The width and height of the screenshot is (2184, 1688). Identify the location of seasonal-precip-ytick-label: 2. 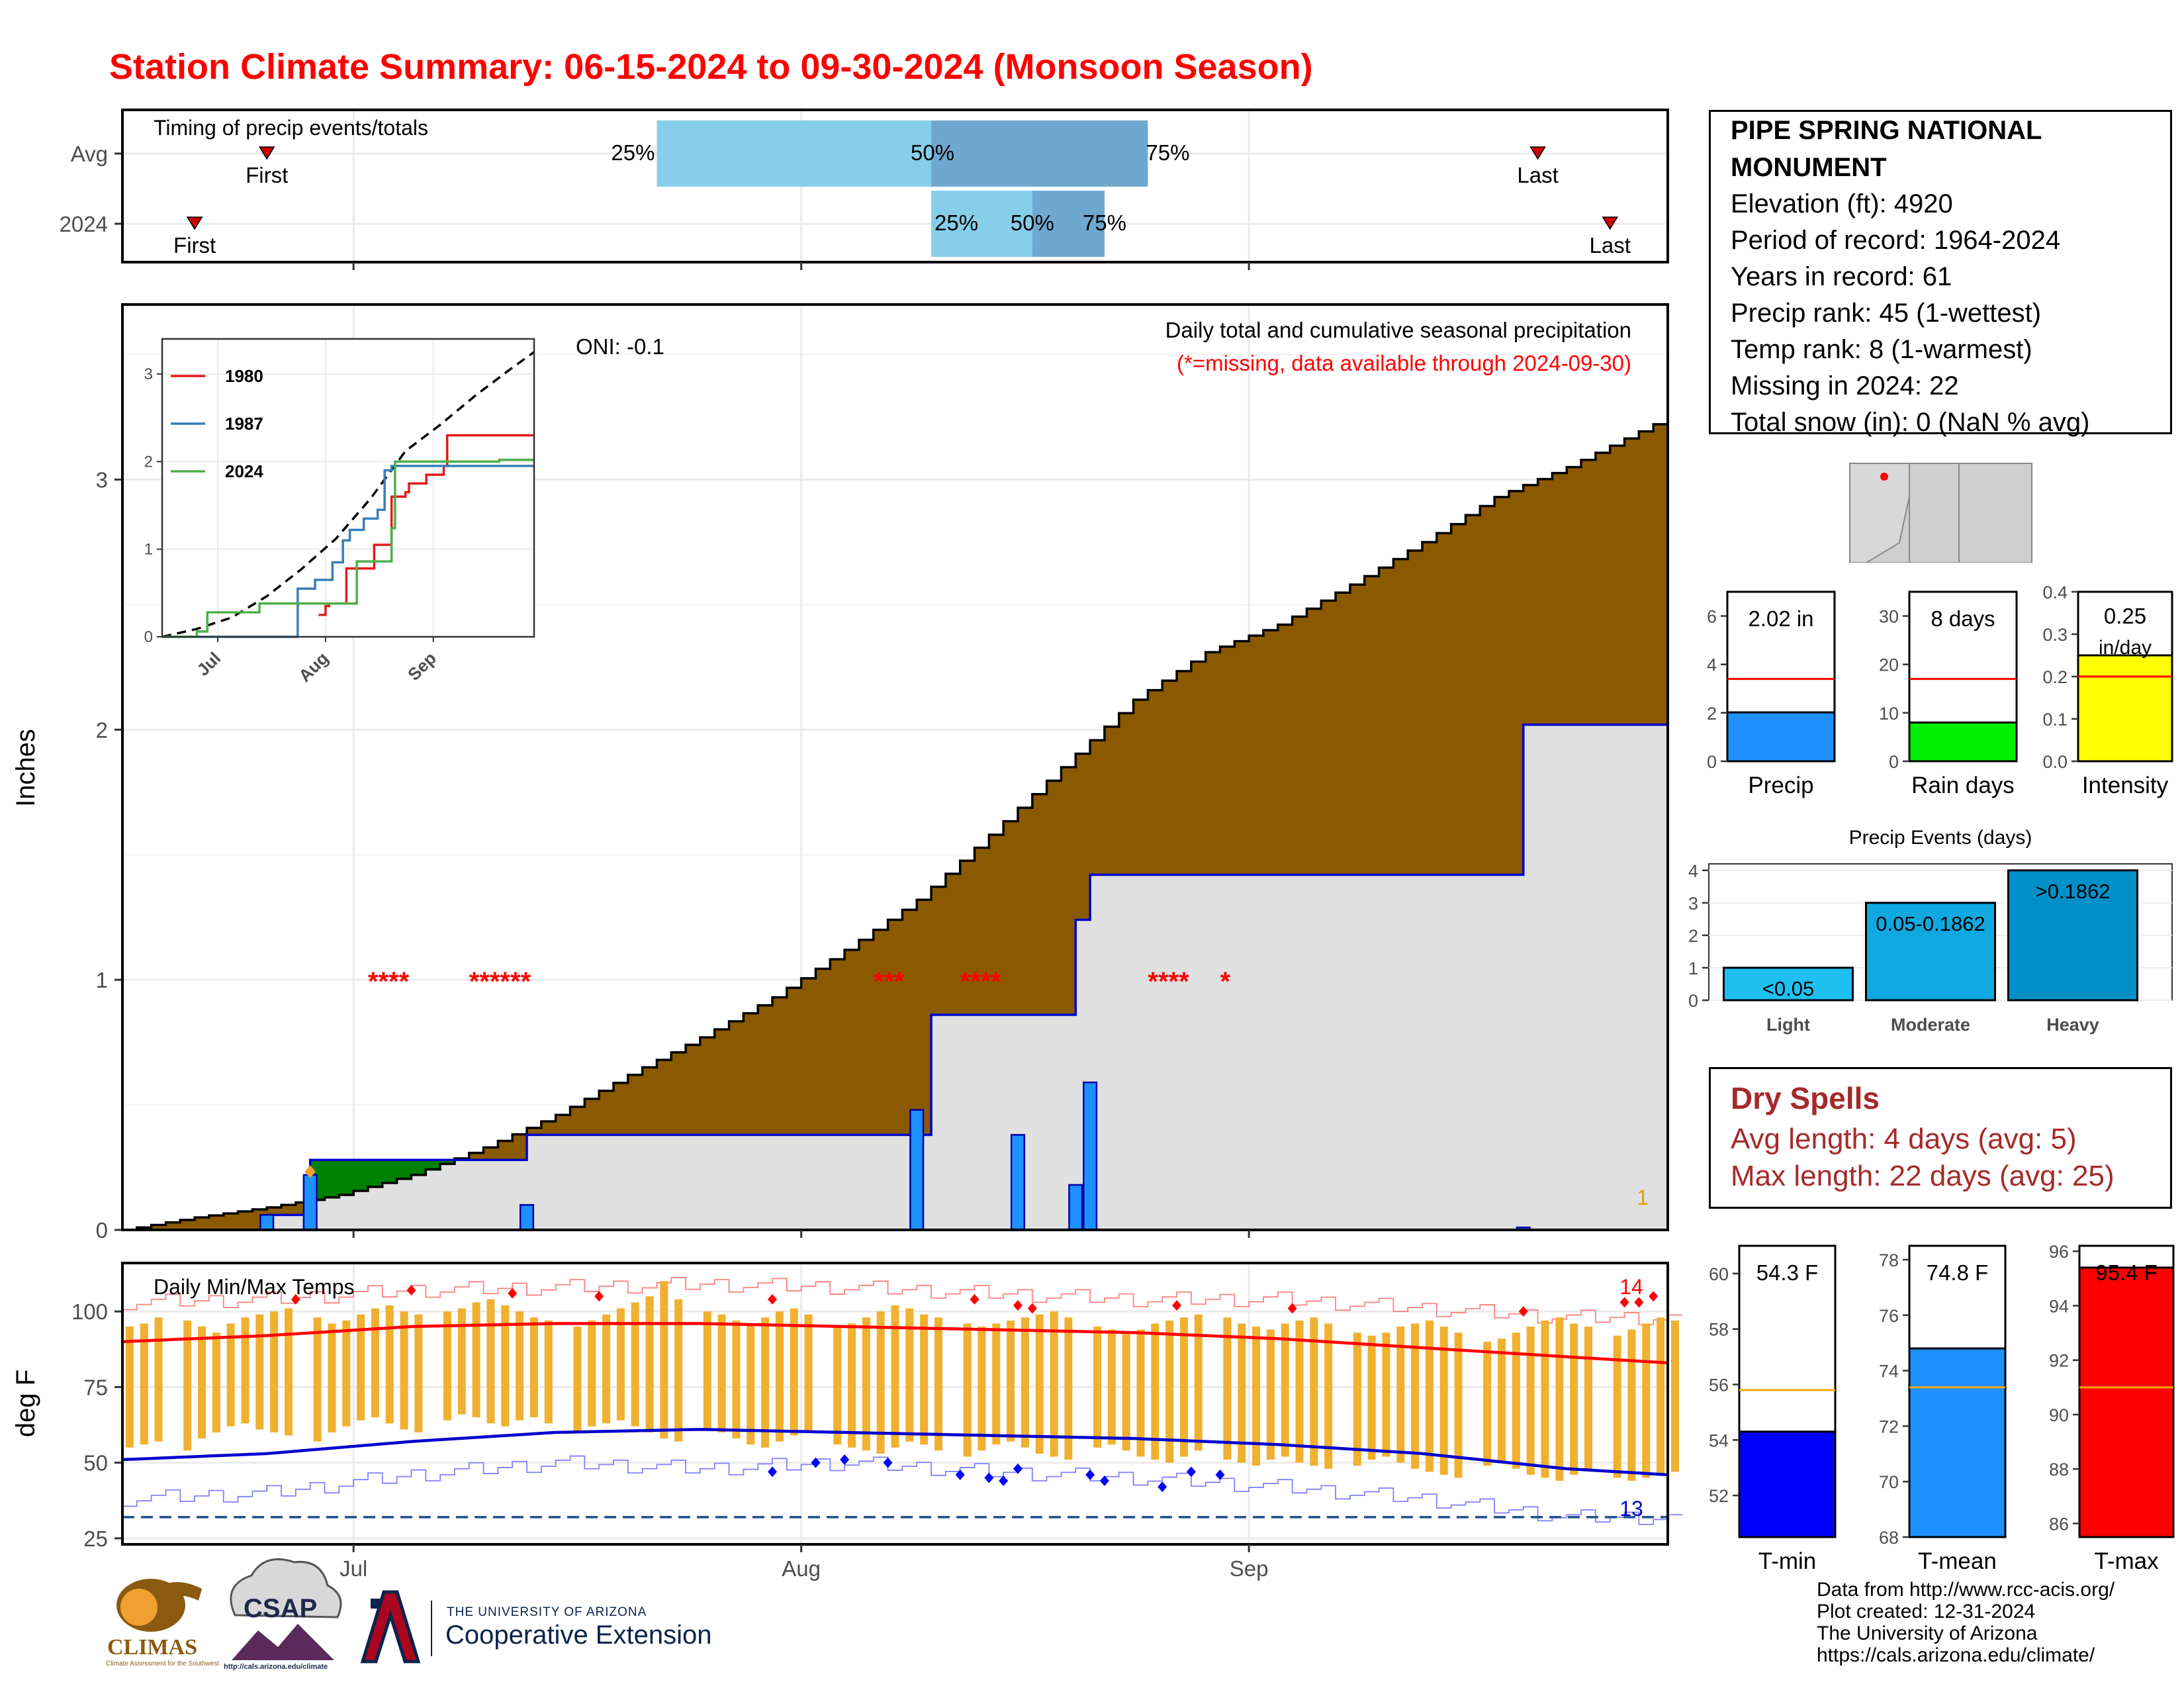
(1712, 714).